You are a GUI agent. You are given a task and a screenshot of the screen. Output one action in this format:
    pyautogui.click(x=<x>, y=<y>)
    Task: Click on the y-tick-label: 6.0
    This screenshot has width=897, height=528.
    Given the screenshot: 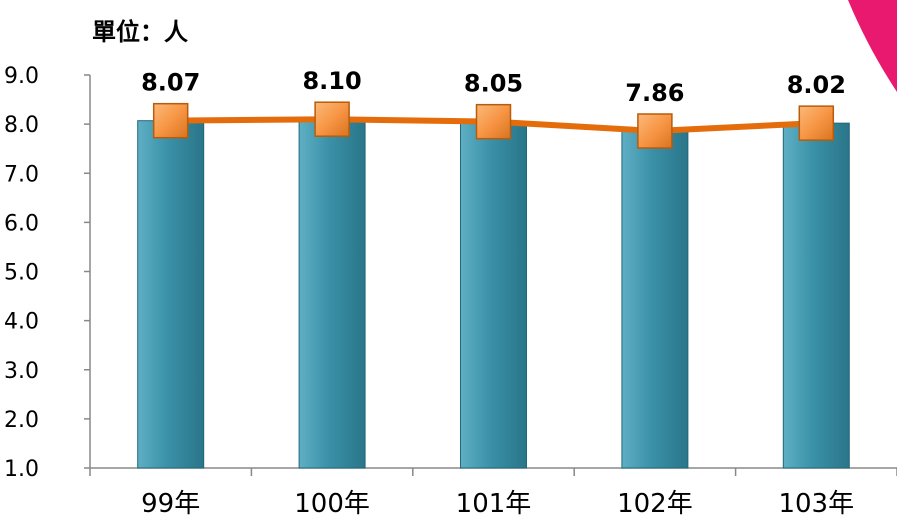 What is the action you would take?
    pyautogui.click(x=21, y=223)
    